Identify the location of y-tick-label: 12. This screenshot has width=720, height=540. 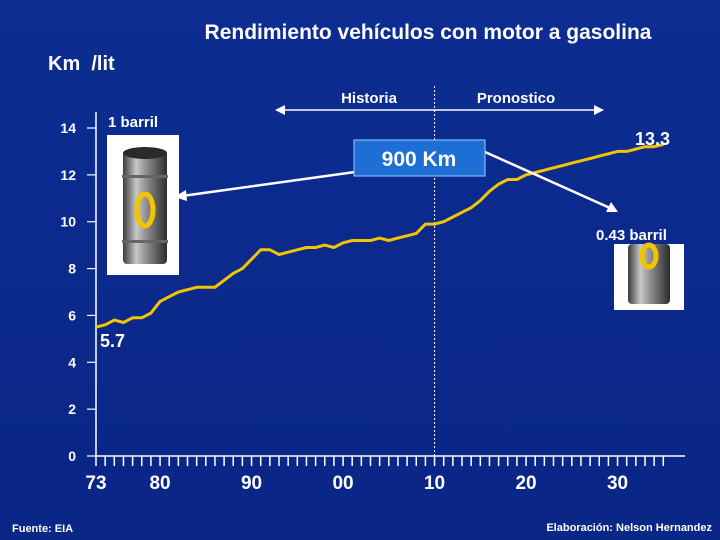
(68, 175).